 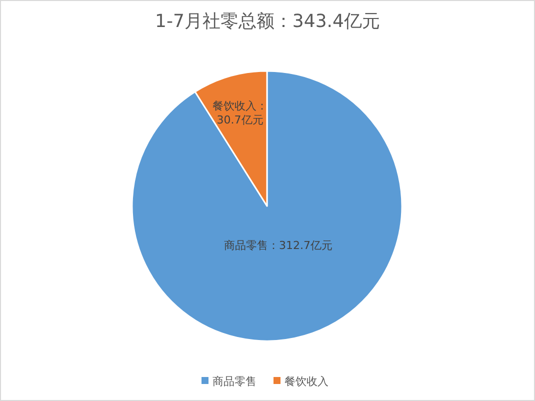 I want to click on data-label: 餐饮收入： 30.7亿元, so click(x=240, y=113).